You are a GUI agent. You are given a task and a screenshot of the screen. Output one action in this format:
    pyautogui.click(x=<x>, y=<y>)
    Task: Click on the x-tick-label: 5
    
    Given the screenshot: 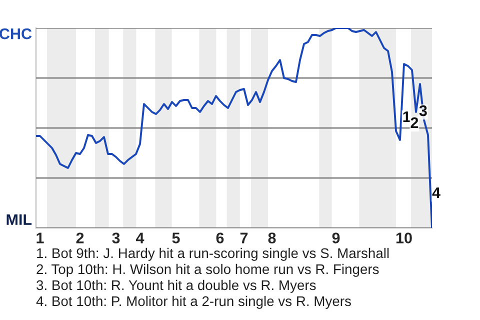 What is the action you would take?
    pyautogui.click(x=176, y=238)
    